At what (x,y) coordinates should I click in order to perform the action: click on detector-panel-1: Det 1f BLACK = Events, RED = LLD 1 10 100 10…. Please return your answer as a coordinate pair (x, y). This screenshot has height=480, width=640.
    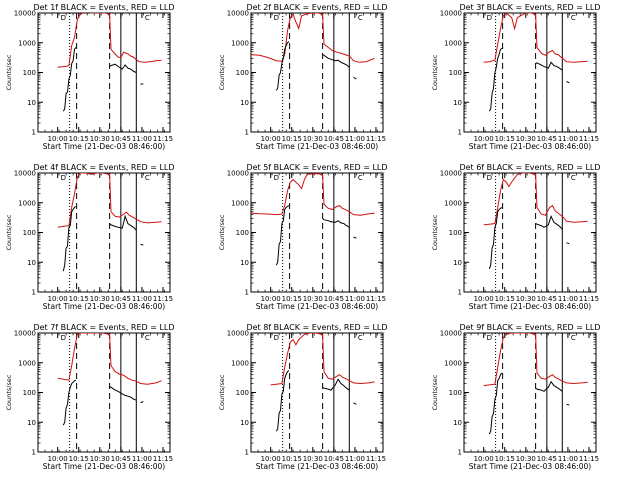
    Looking at the image, I should click on (90, 77).